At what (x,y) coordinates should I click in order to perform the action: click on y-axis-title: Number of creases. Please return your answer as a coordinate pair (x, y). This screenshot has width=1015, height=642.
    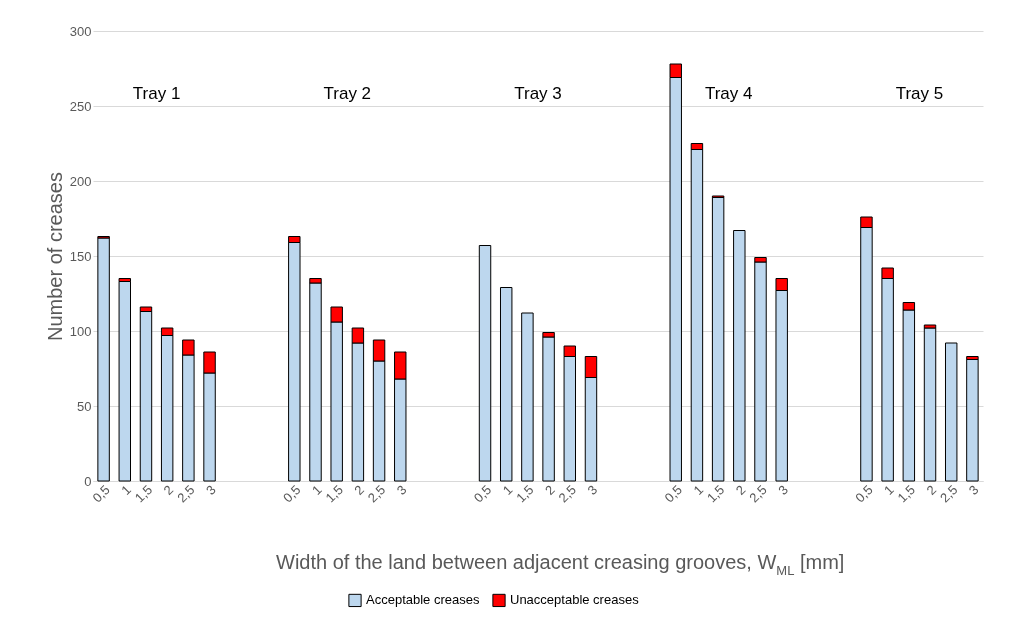
    Looking at the image, I should click on (54, 256).